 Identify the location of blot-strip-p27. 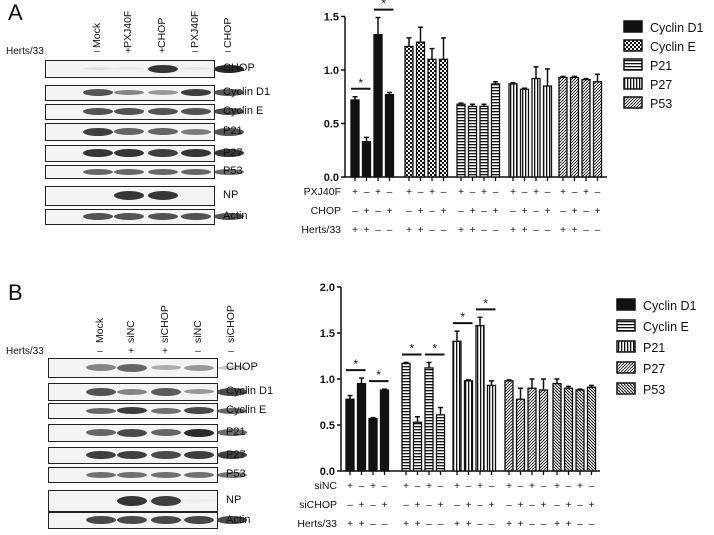
(144, 153).